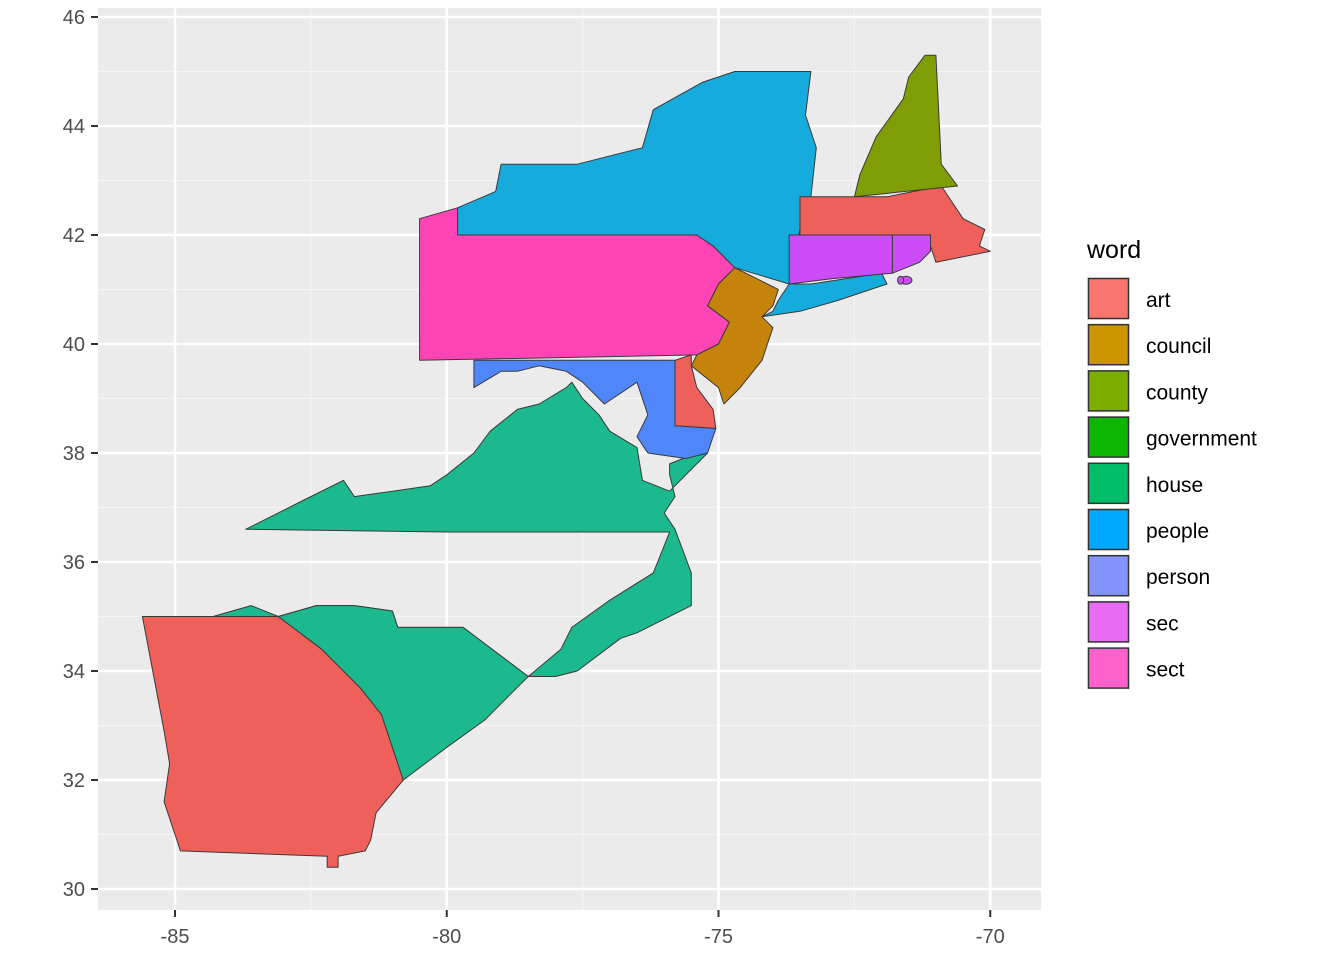  Describe the element at coordinates (672, 194) in the screenshot. I see `region-people` at that location.